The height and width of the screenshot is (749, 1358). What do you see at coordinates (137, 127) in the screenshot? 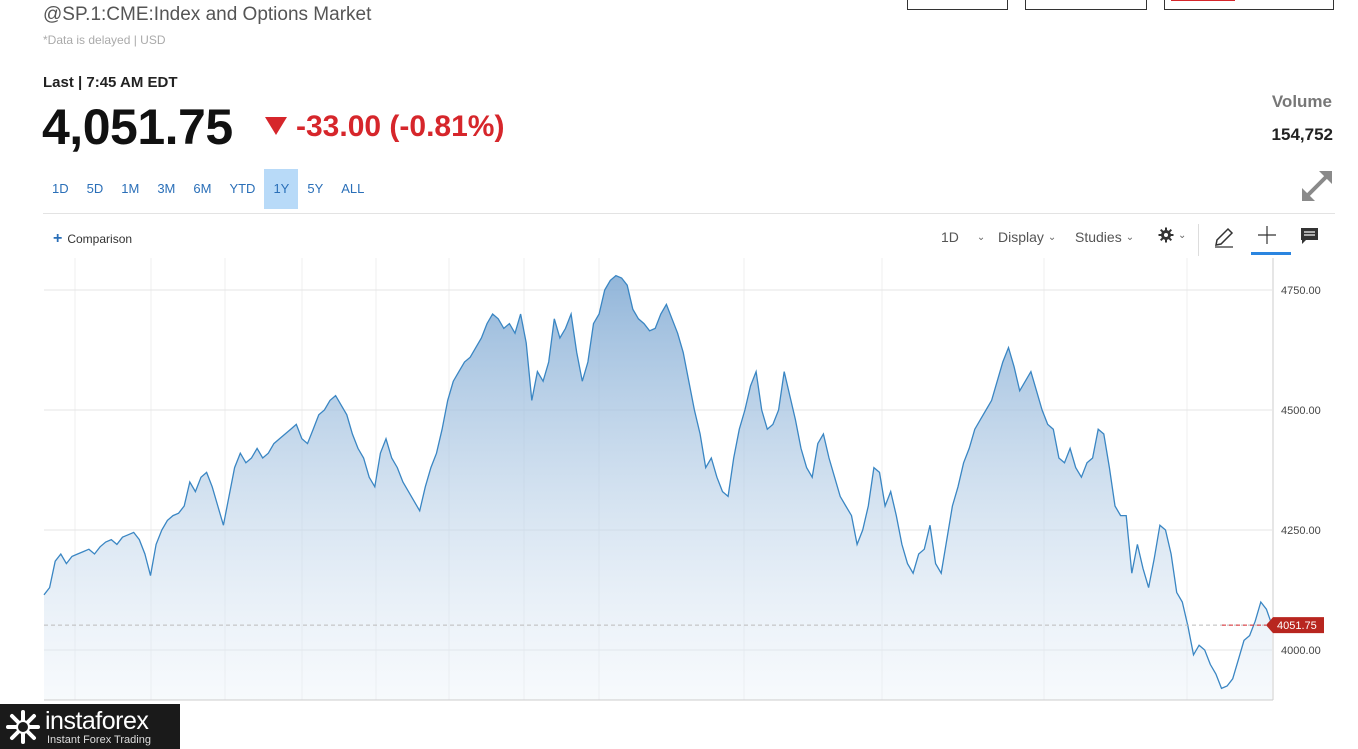
I see `last-price: 4,051.75` at bounding box center [137, 127].